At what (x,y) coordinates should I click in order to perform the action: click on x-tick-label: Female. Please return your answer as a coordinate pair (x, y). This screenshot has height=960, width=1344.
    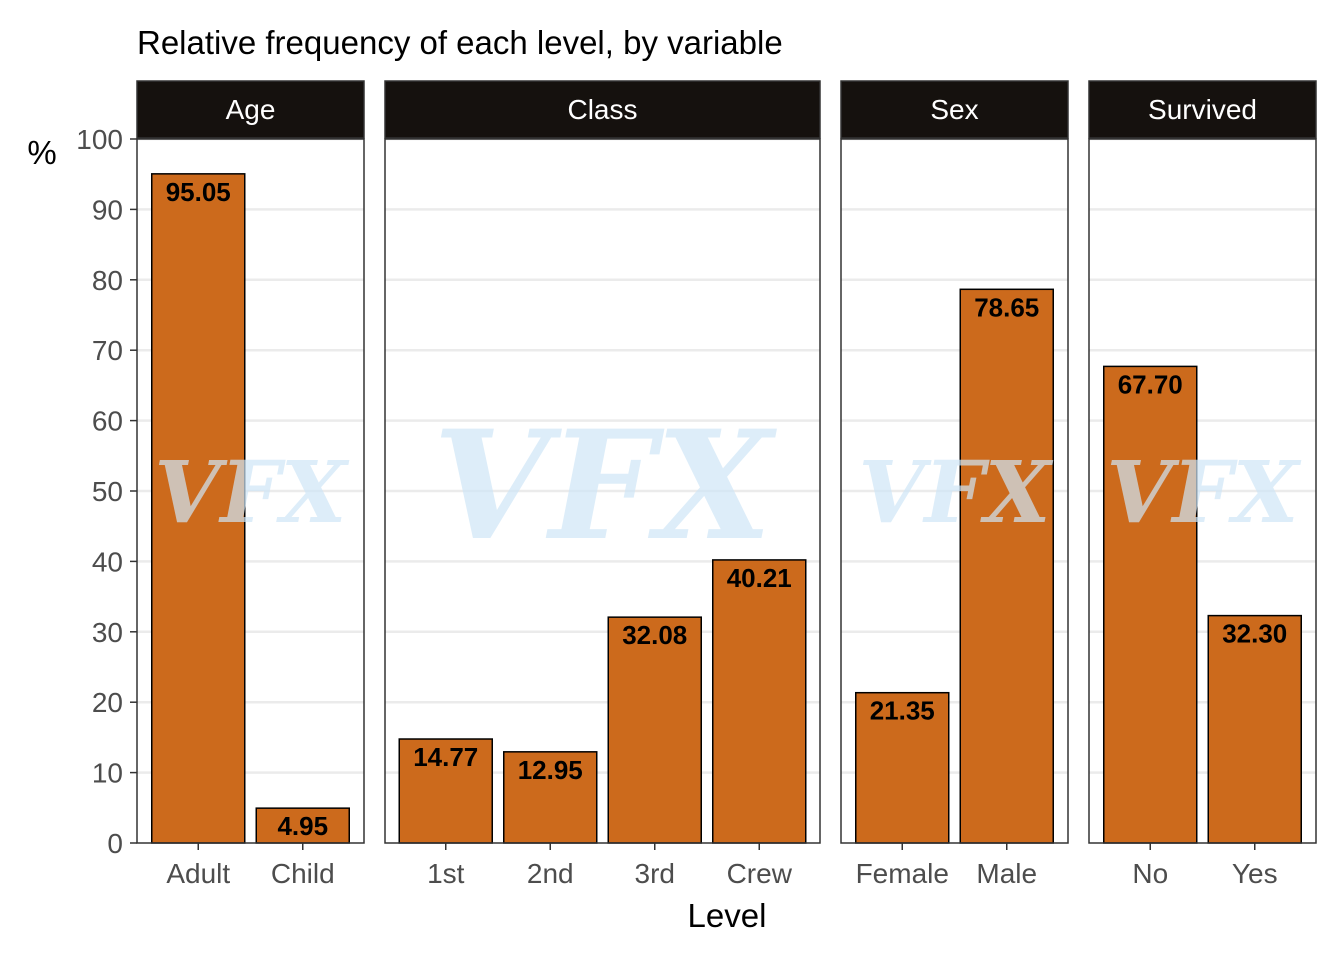
    Looking at the image, I should click on (902, 873).